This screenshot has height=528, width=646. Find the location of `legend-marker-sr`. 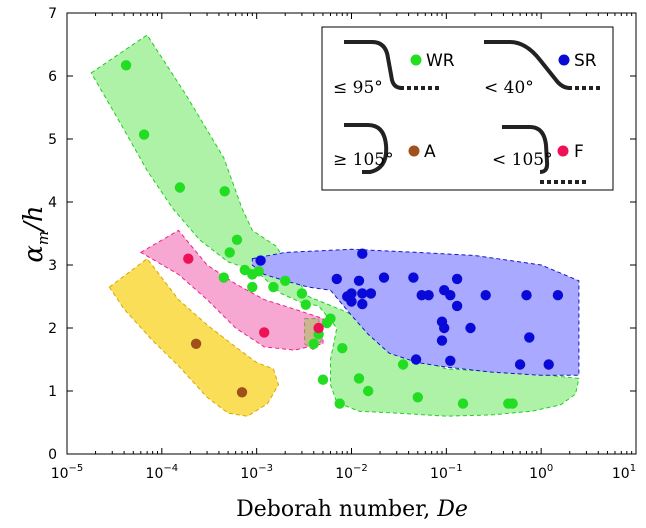

legend-marker-sr is located at coordinates (564, 60).